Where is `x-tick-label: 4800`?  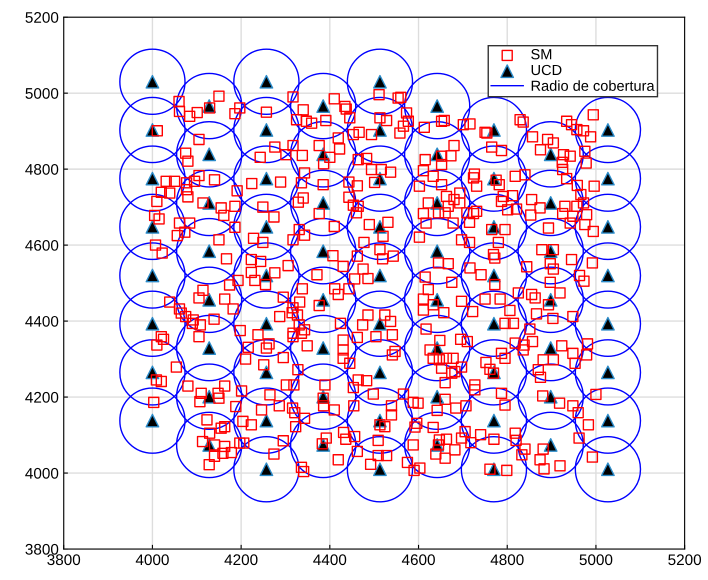
x-tick-label: 4800 is located at coordinates (507, 560).